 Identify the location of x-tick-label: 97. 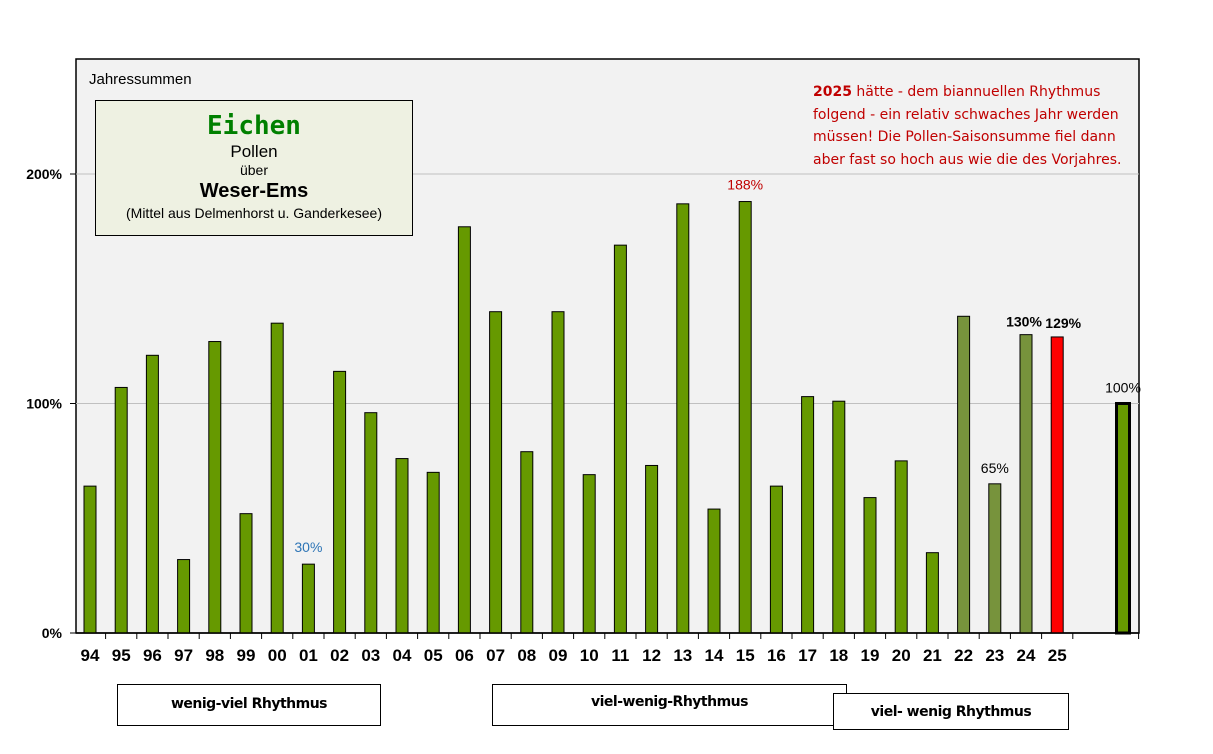
(183, 655).